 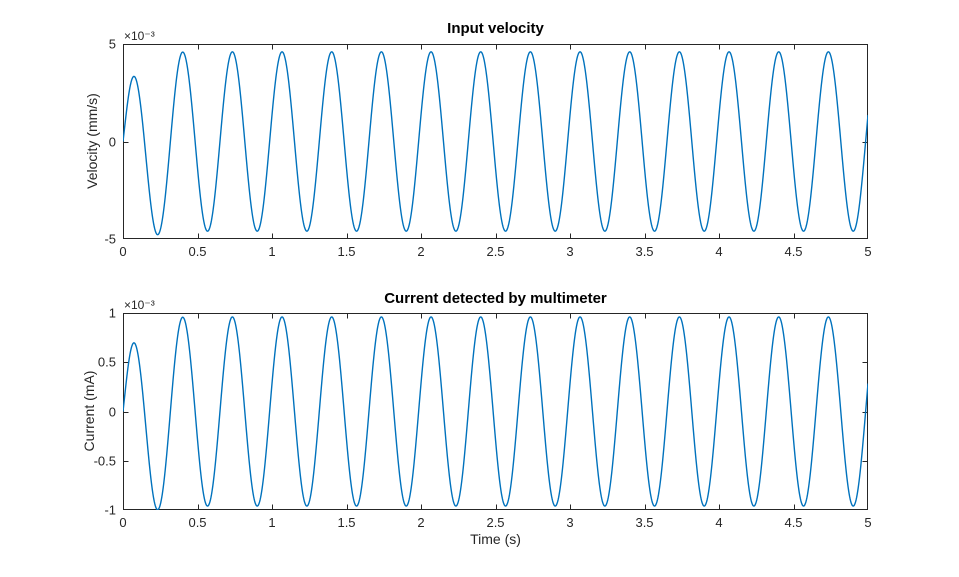 I want to click on y-tick-label: -0.5, so click(x=104, y=461).